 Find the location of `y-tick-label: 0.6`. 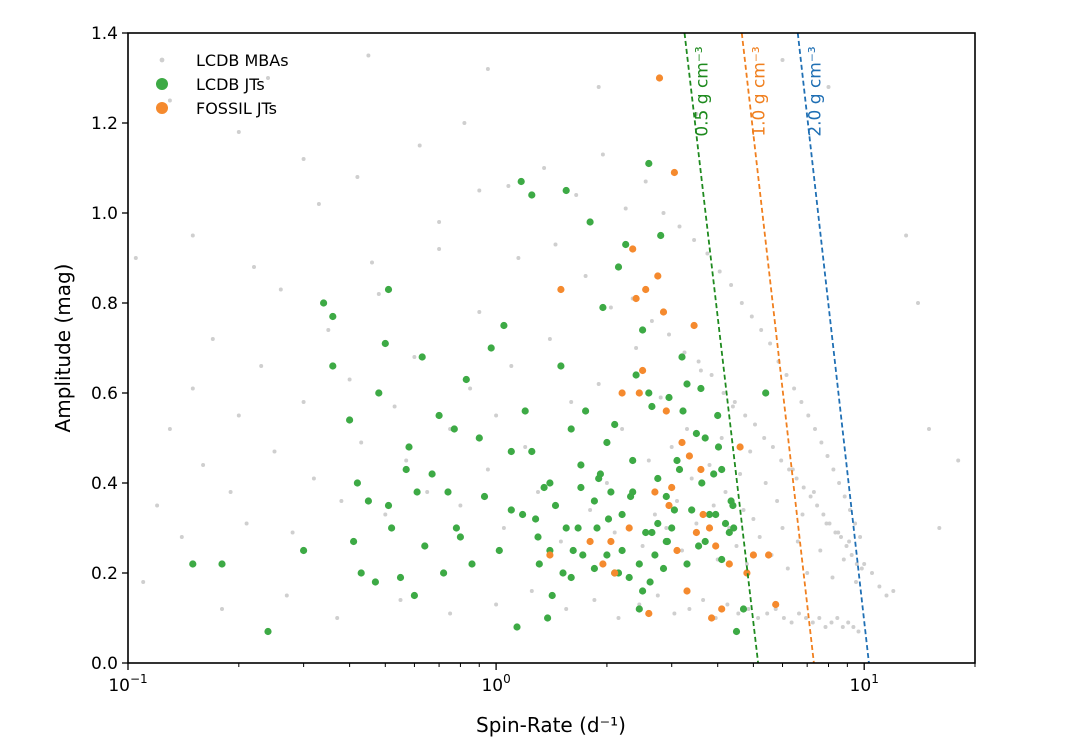

y-tick-label: 0.6 is located at coordinates (104, 394).